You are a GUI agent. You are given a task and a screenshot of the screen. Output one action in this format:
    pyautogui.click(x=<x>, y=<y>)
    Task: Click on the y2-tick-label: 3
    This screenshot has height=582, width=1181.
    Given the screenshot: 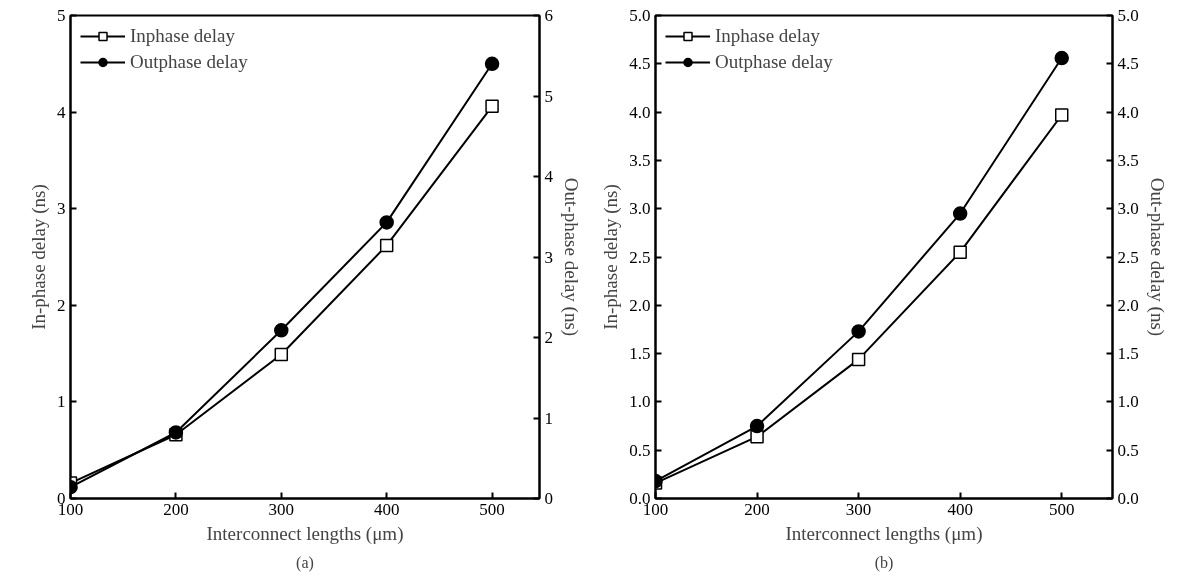 What is the action you would take?
    pyautogui.click(x=548, y=257)
    